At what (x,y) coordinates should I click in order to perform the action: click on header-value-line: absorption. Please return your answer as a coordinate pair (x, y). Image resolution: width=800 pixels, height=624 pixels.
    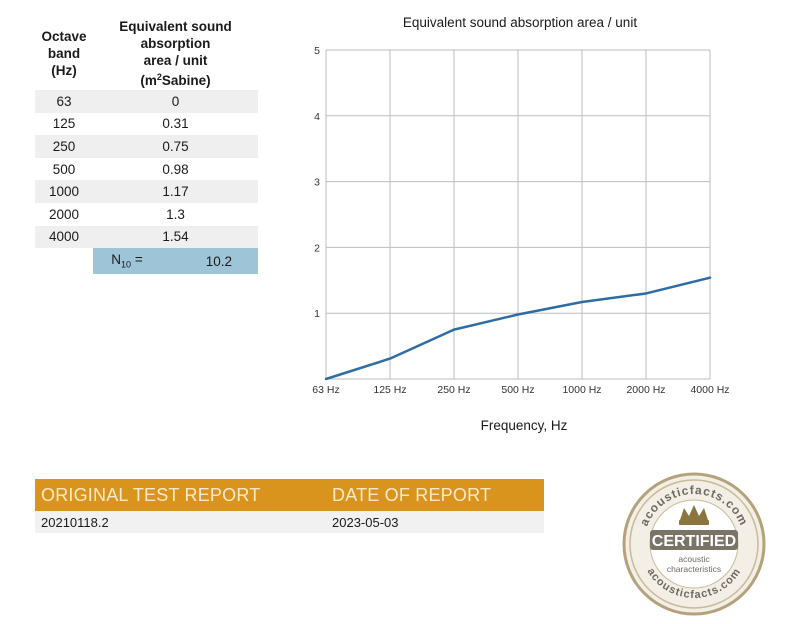
    Looking at the image, I should click on (175, 43).